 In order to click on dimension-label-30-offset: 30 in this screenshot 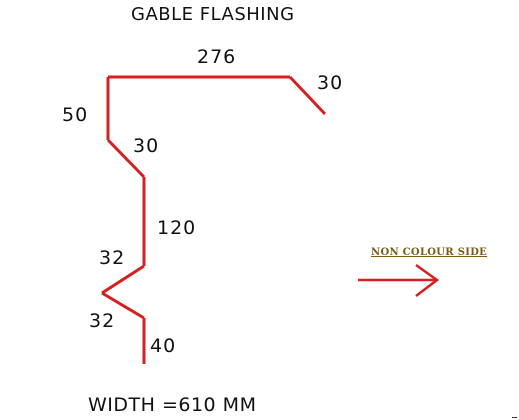, I will do `click(146, 146)`.